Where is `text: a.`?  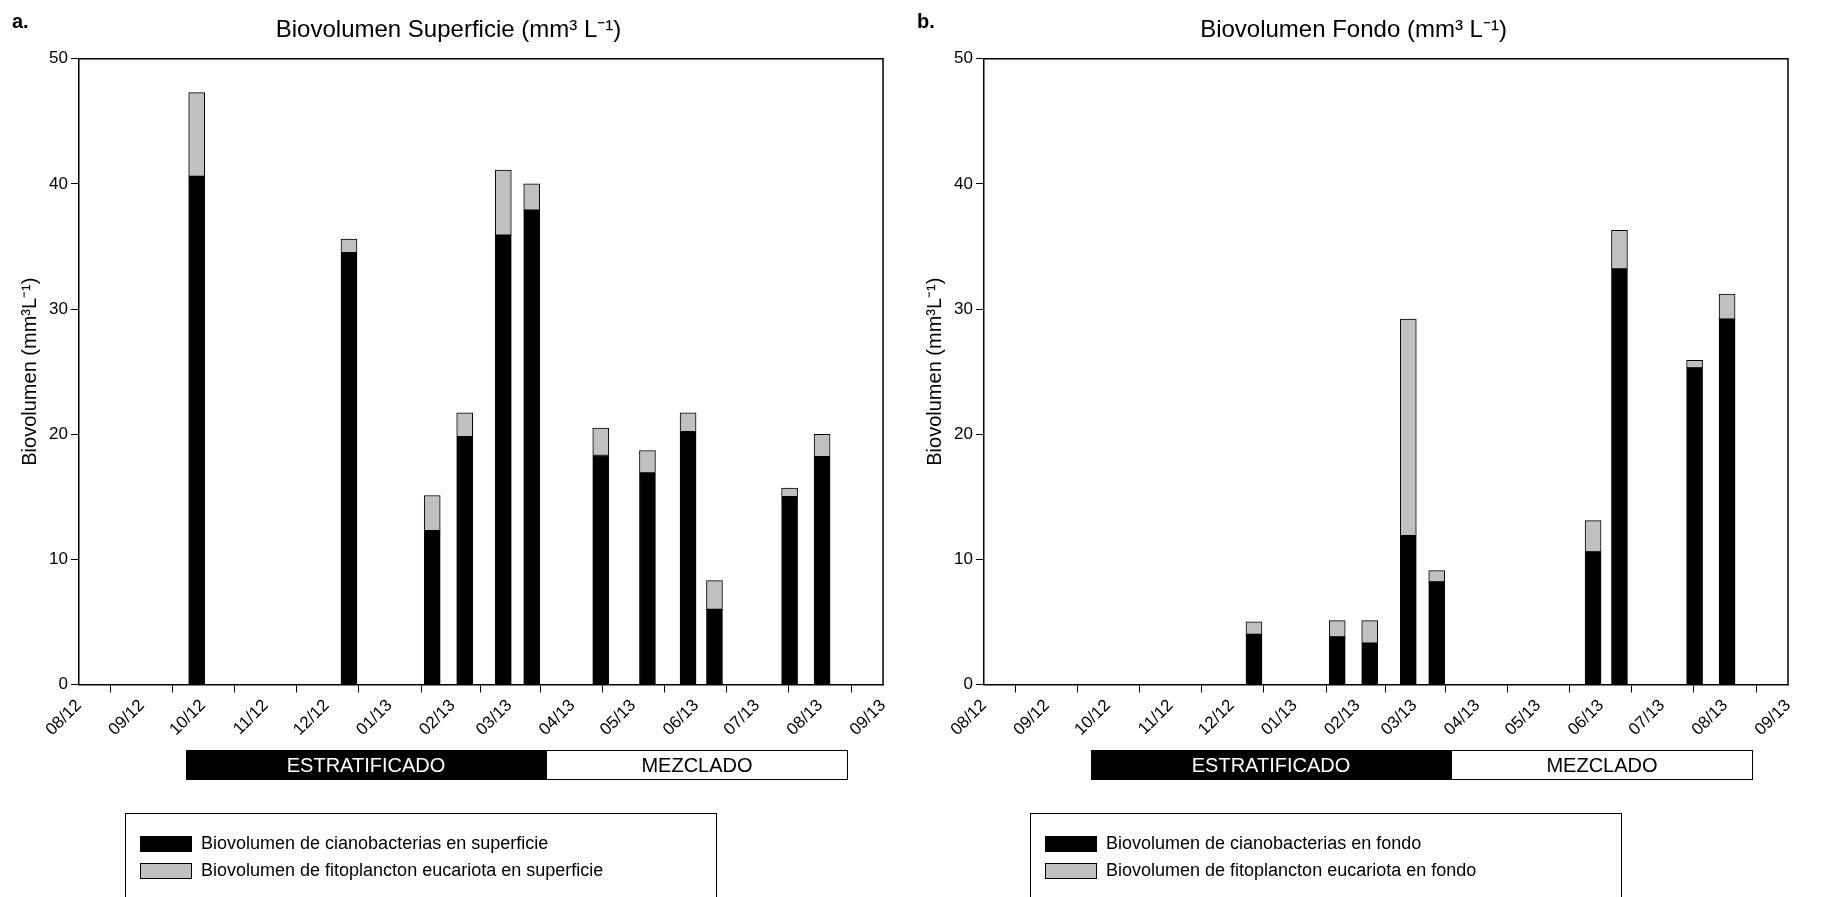
text: a. is located at coordinates (20, 21).